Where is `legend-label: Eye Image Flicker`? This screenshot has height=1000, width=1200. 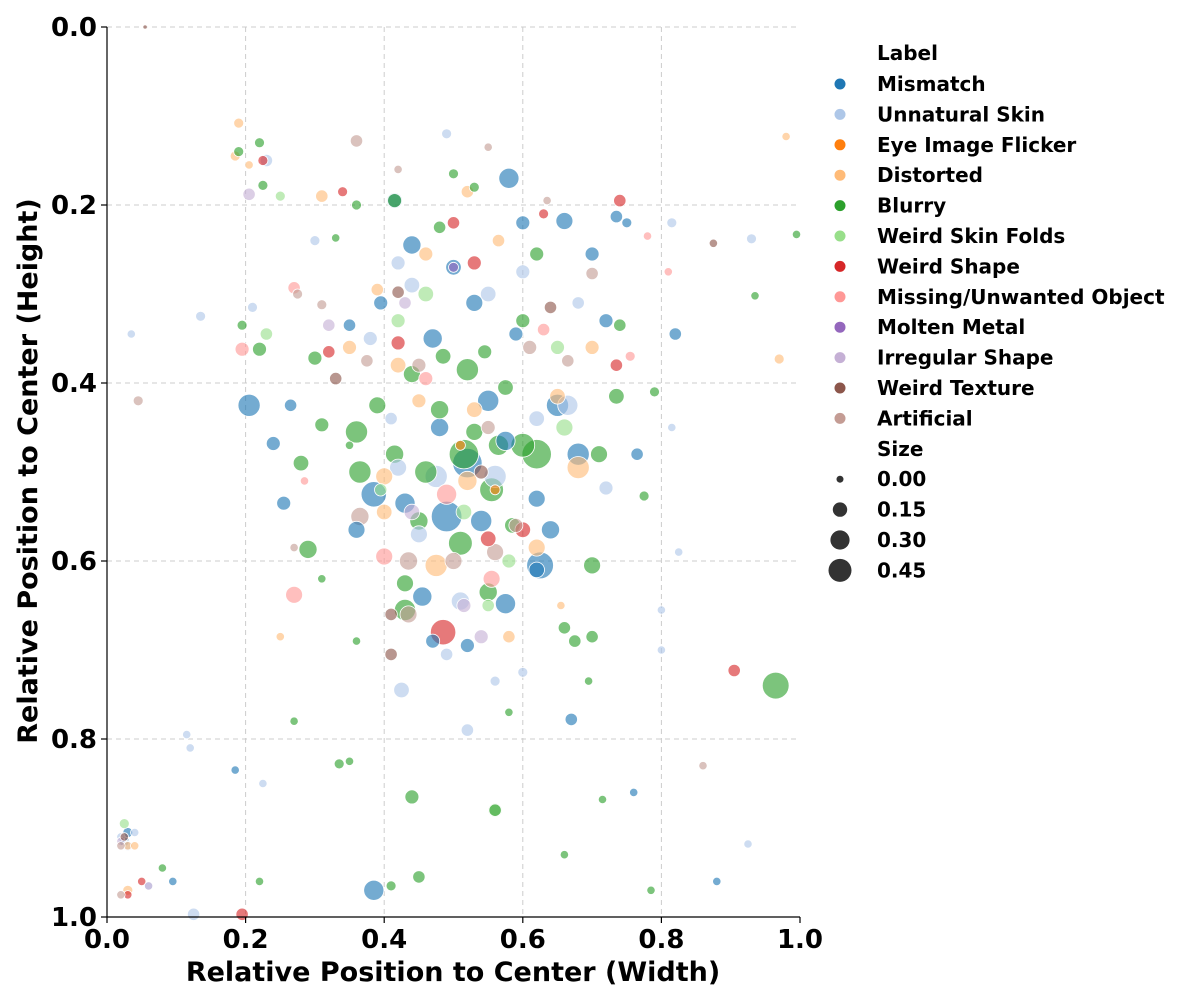 legend-label: Eye Image Flicker is located at coordinates (976, 145).